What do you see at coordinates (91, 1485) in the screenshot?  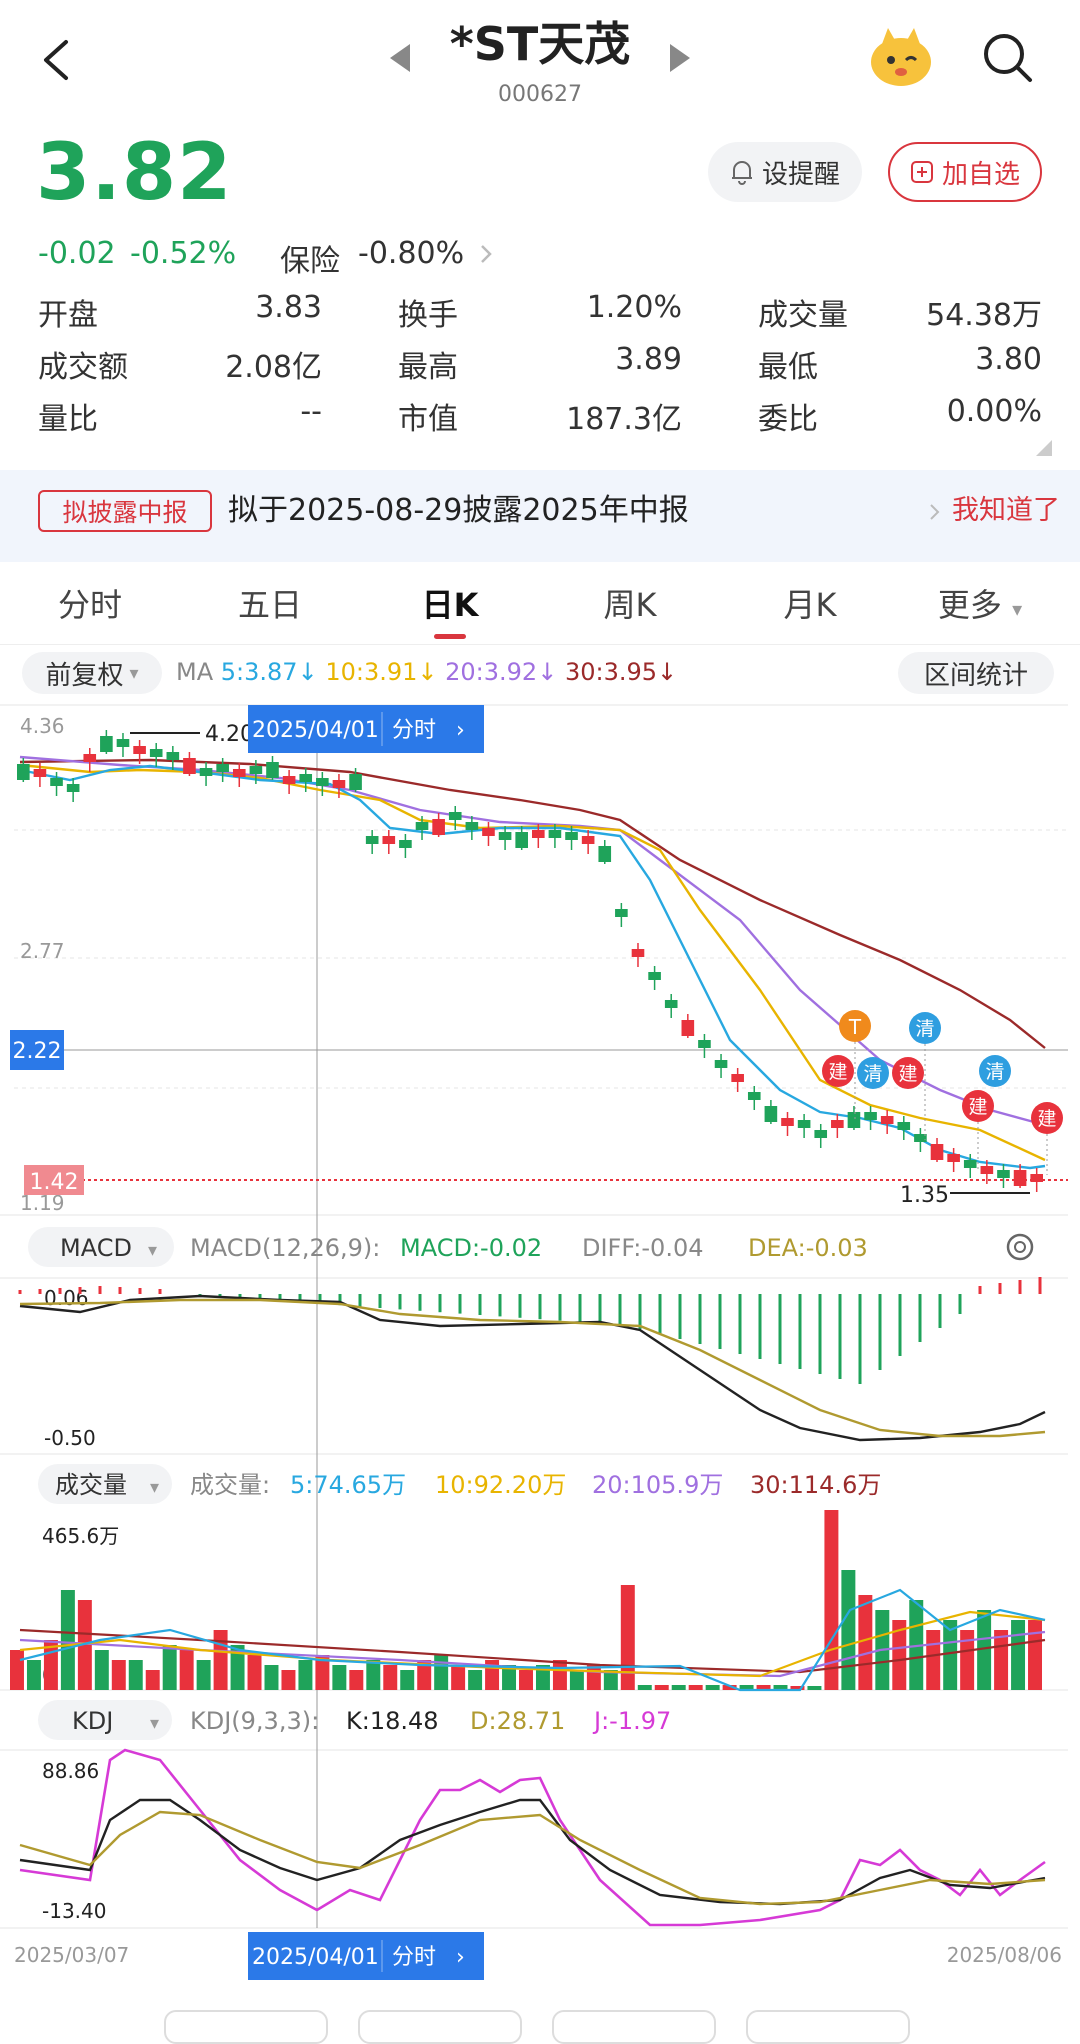 I see `volume-name: 成交量` at bounding box center [91, 1485].